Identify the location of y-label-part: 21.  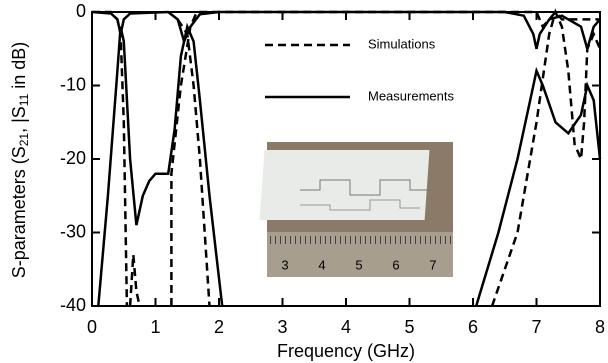
(24, 140).